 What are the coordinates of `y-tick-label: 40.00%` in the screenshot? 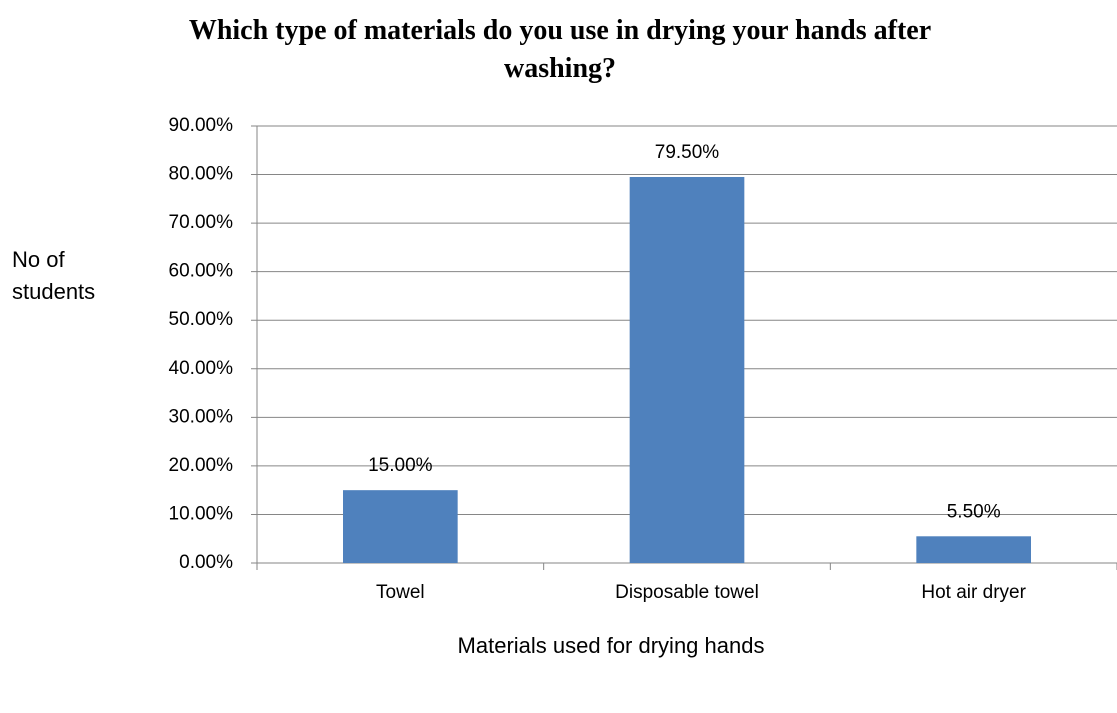 It's located at (201, 368).